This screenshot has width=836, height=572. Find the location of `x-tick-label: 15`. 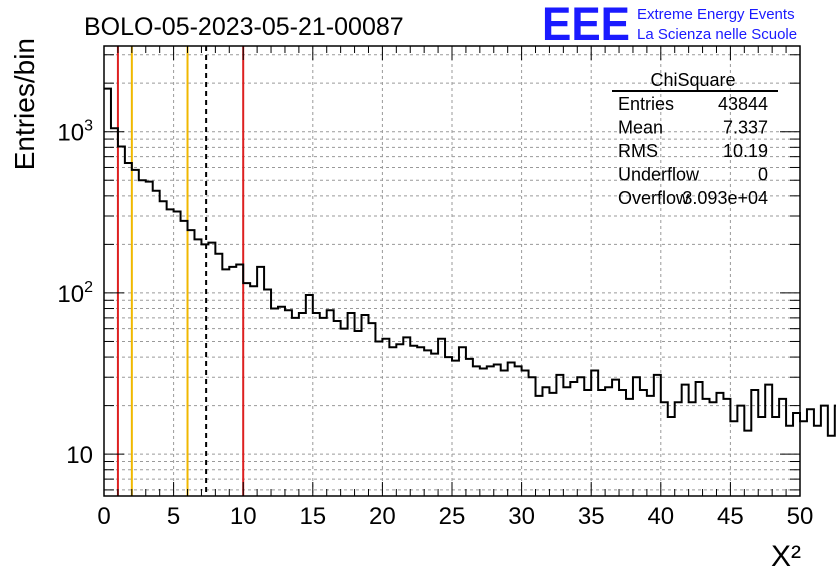

x-tick-label: 15 is located at coordinates (312, 516).